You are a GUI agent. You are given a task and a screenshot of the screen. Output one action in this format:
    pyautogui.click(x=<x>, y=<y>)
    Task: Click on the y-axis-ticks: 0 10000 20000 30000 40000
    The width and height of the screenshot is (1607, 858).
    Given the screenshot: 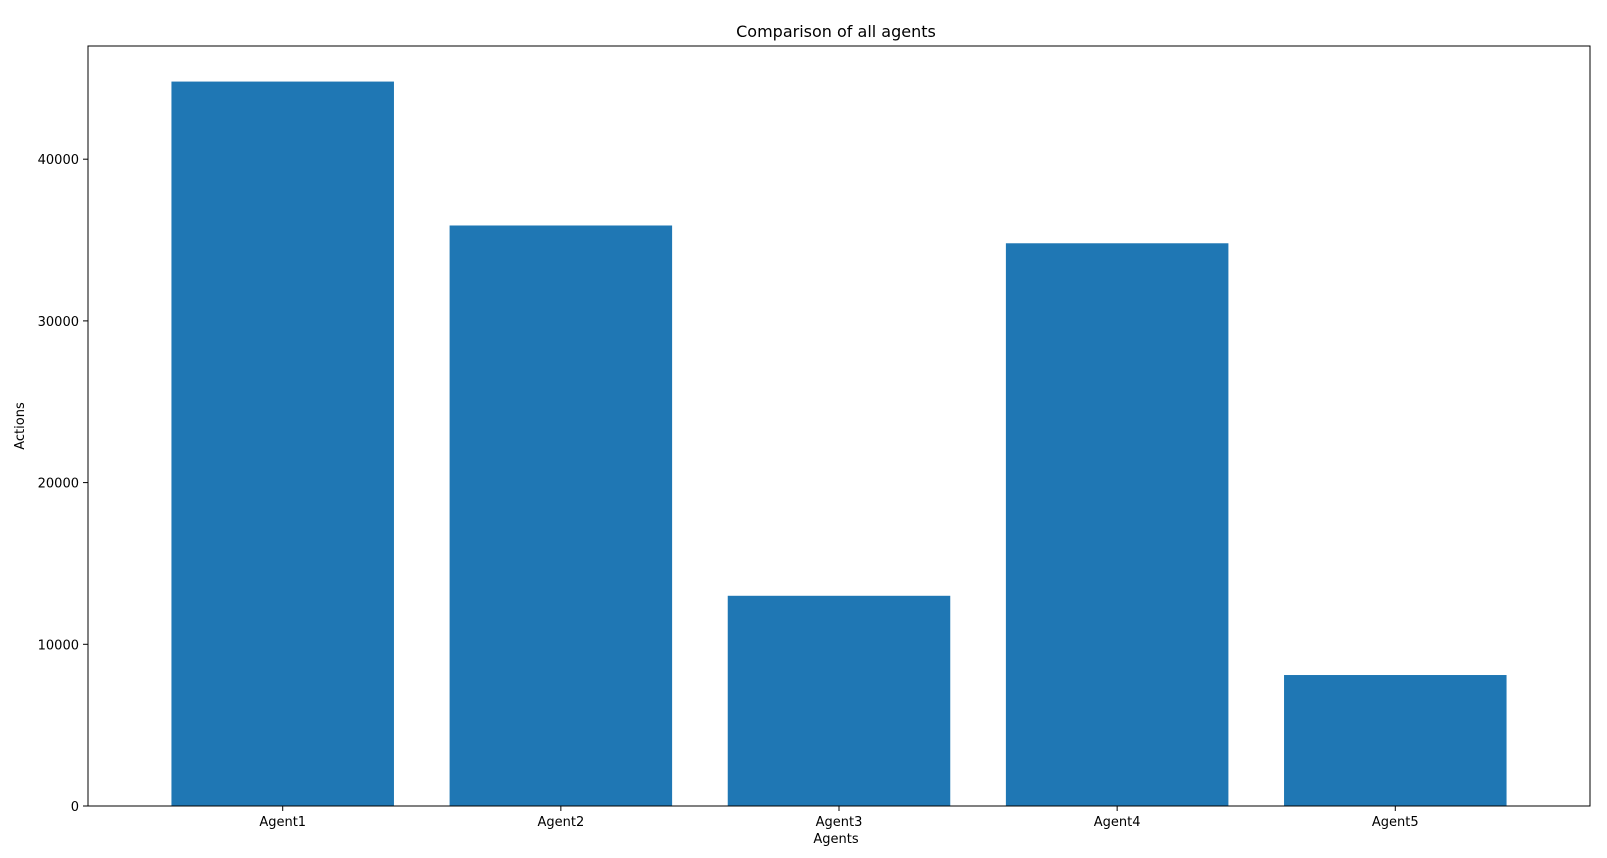 What is the action you would take?
    pyautogui.click(x=63, y=484)
    